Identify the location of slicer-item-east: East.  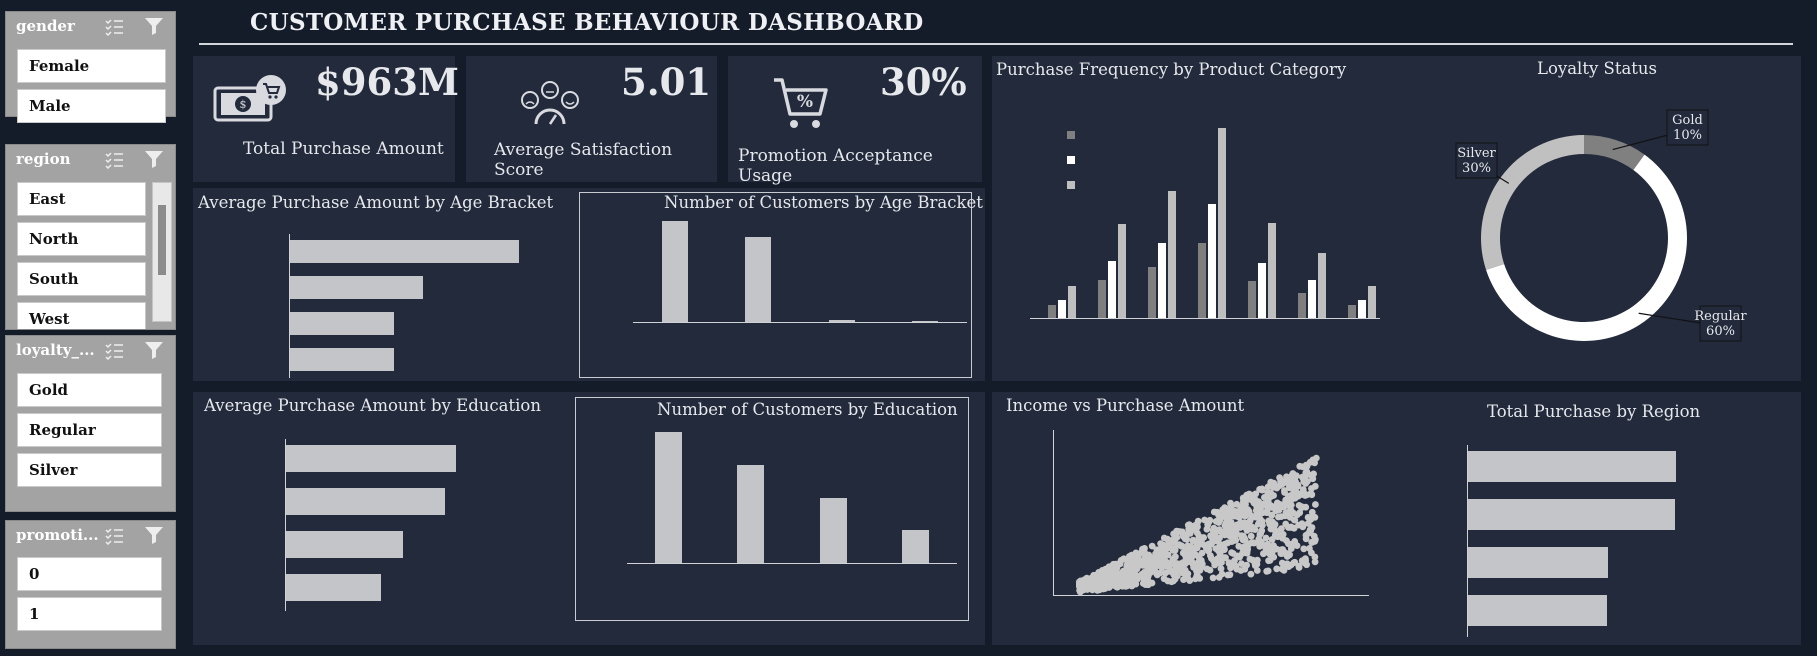
(81, 199).